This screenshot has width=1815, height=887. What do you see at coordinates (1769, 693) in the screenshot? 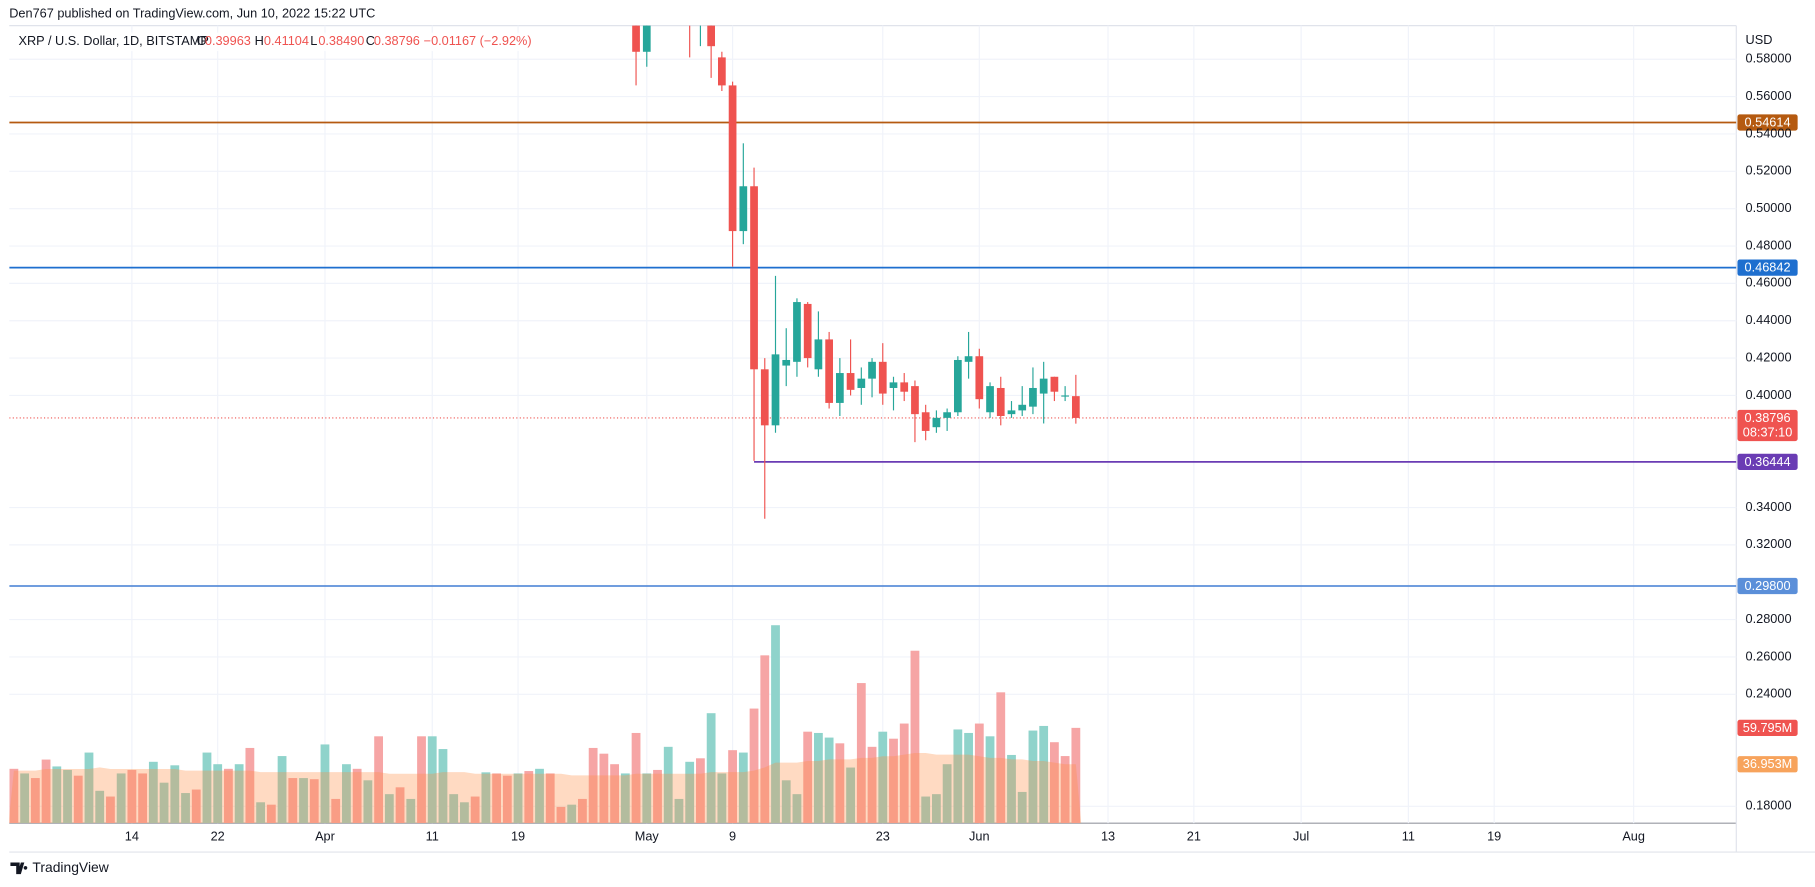
I see `y-tick-label: 0.24000` at bounding box center [1769, 693].